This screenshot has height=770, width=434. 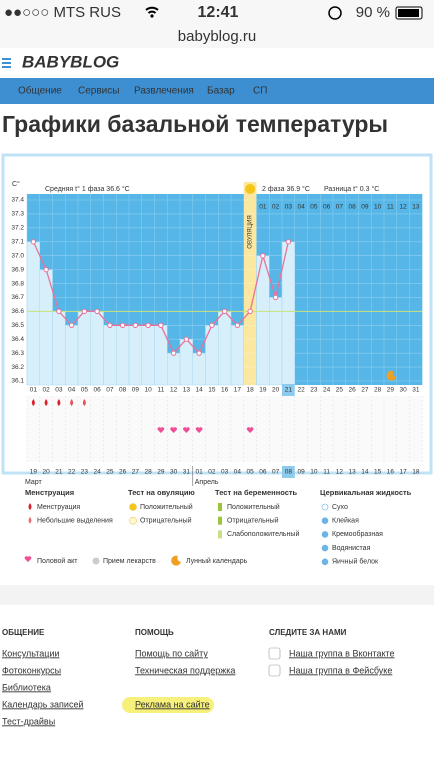 What do you see at coordinates (17, 339) in the screenshot?
I see `y-tick-label: 36.4` at bounding box center [17, 339].